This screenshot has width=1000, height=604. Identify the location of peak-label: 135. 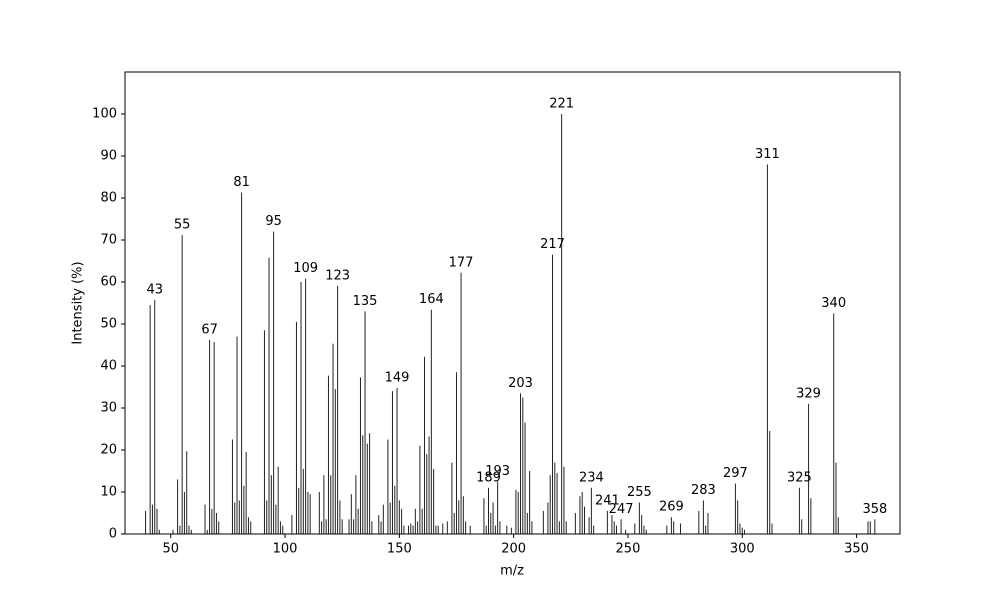
(365, 301).